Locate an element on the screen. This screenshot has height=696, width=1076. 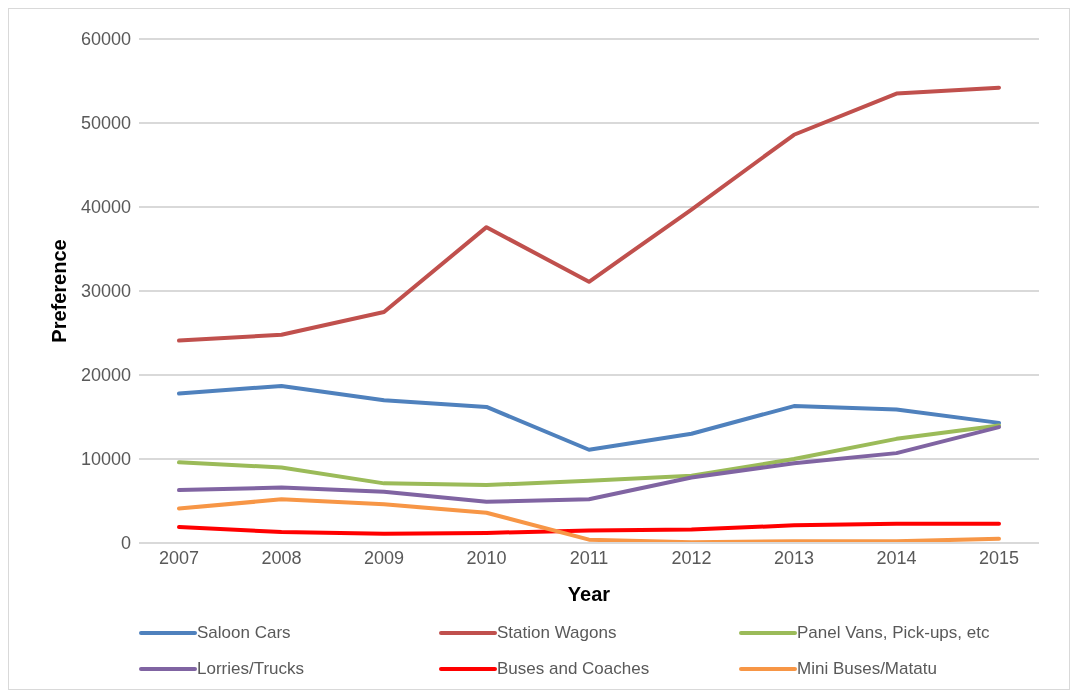
x-tick-label: 2010 is located at coordinates (486, 557).